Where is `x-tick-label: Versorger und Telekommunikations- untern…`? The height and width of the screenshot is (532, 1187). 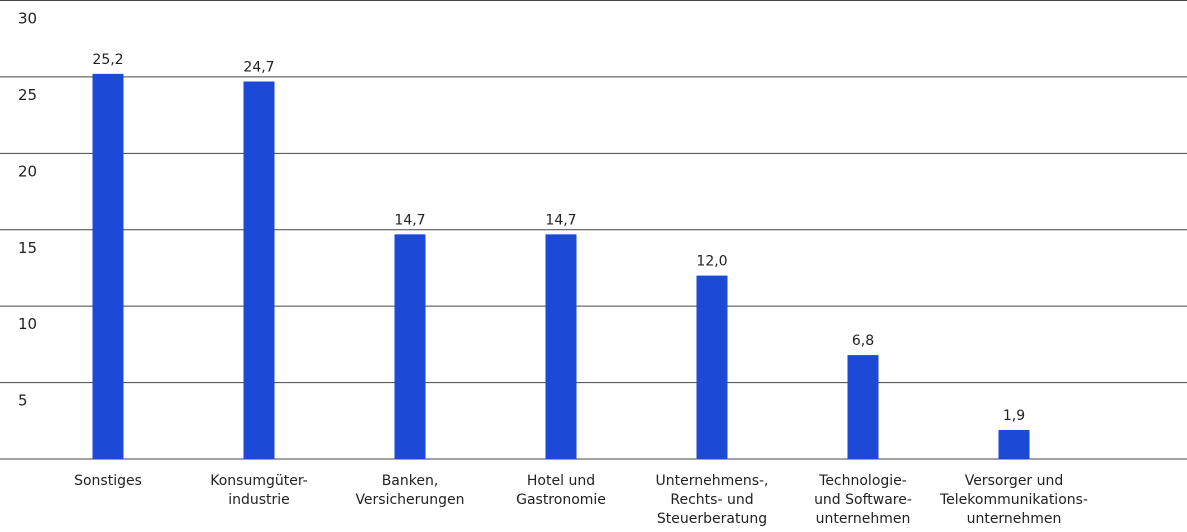
x-tick-label: Versorger und Telekommunikations- untern… is located at coordinates (1014, 500).